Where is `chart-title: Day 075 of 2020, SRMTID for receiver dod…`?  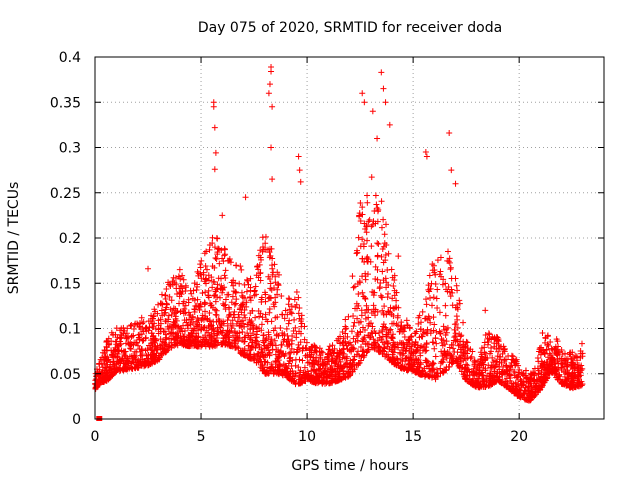 chart-title: Day 075 of 2020, SRMTID for receiver dod… is located at coordinates (350, 28).